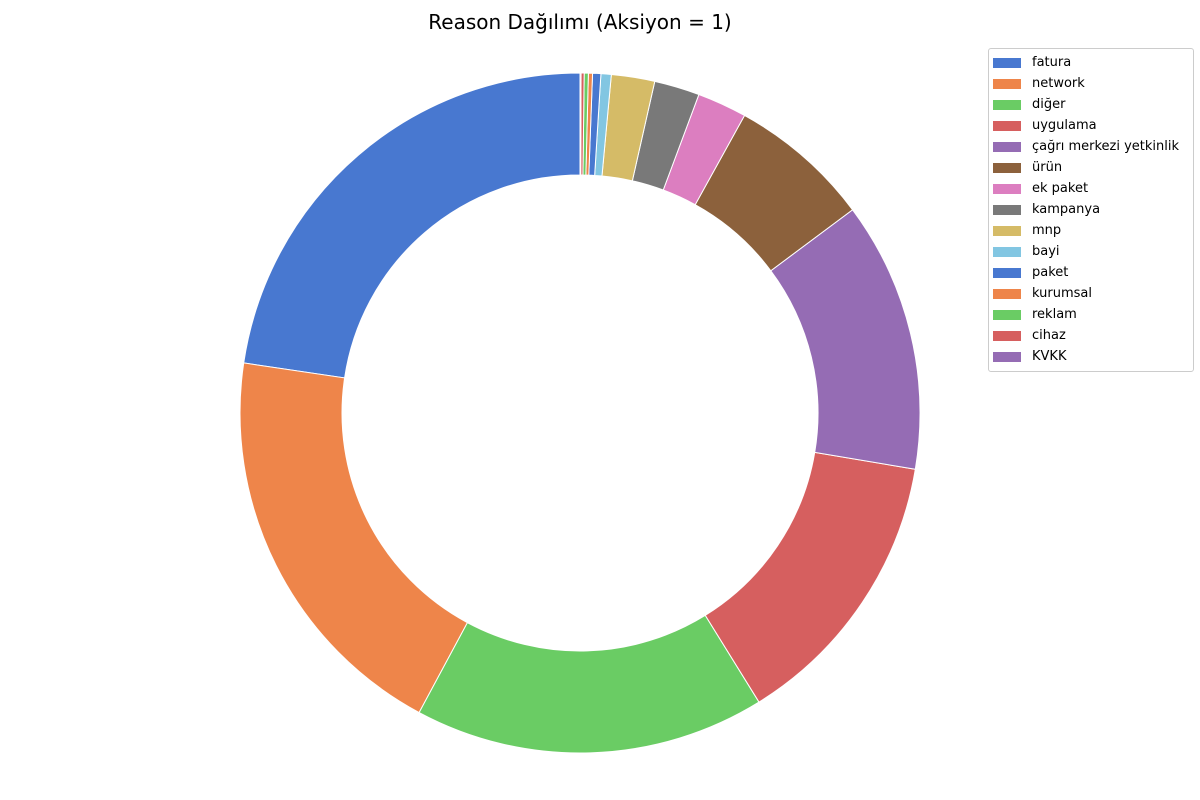 This screenshot has width=1200, height=800. What do you see at coordinates (1091, 230) in the screenshot?
I see `legend-item-8: mnp` at bounding box center [1091, 230].